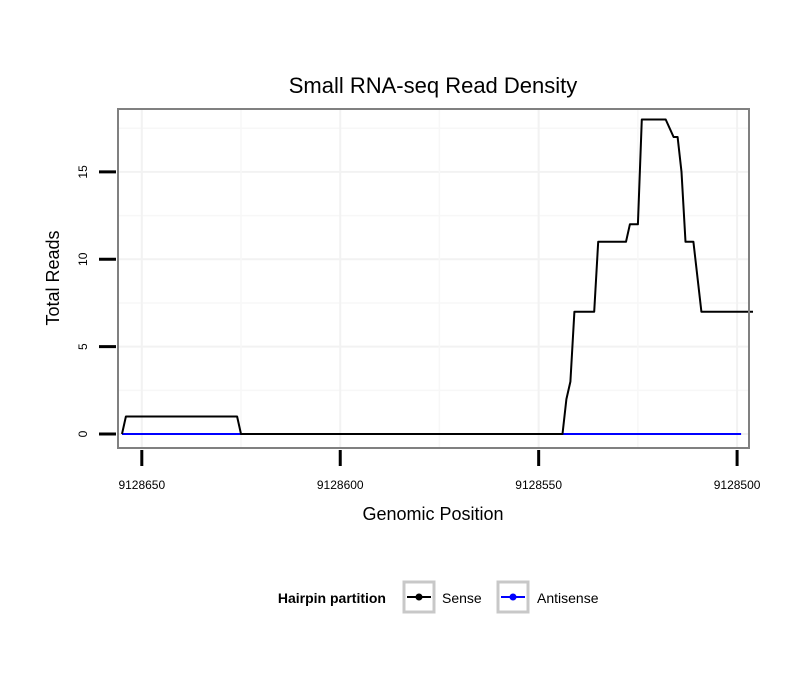 The image size is (810, 690). I want to click on x-tick-label: 9128650, so click(141, 485).